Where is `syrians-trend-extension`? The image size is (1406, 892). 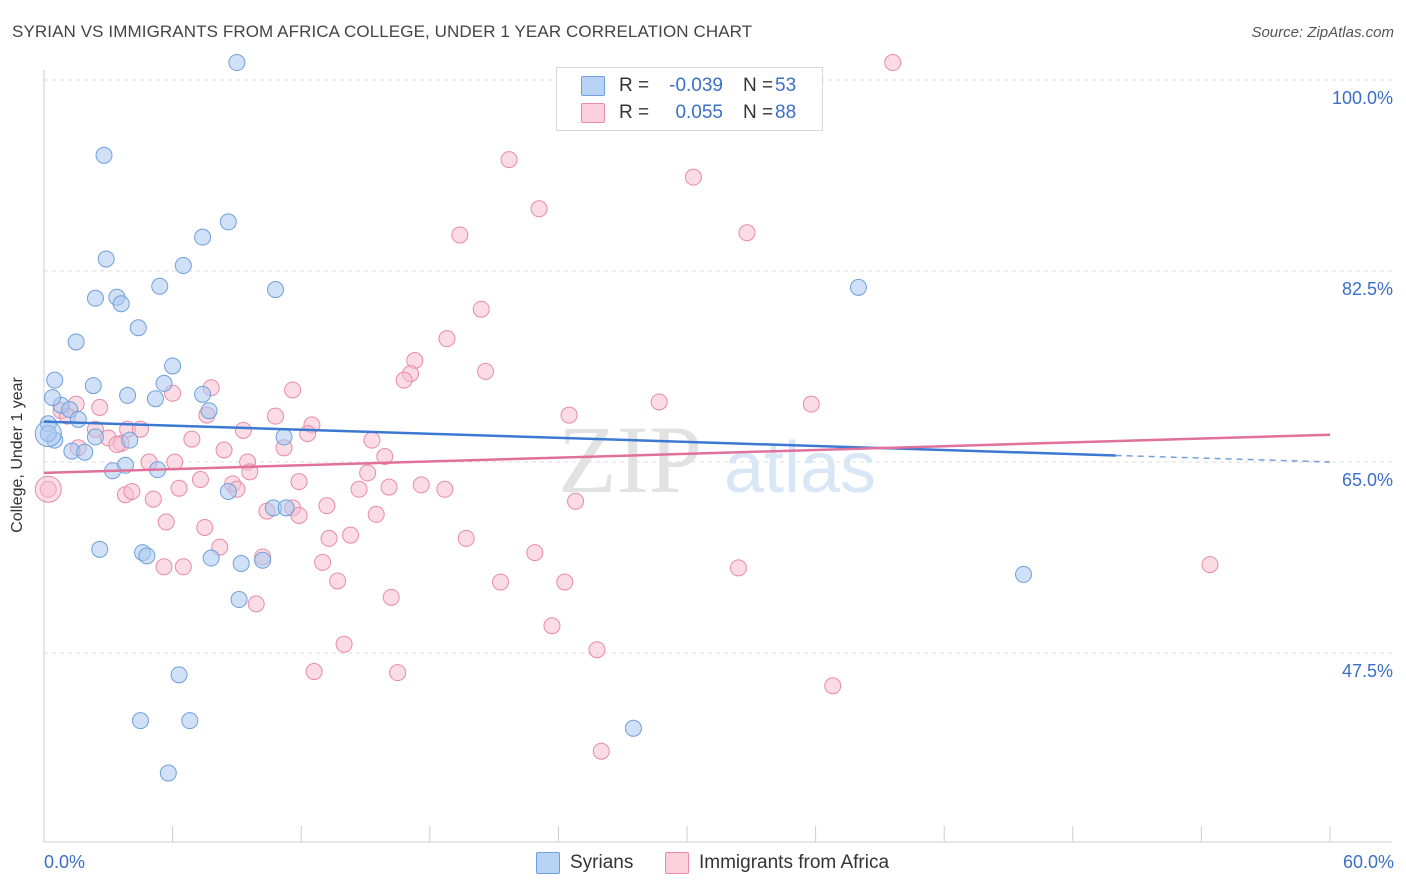 syrians-trend-extension is located at coordinates (1223, 458).